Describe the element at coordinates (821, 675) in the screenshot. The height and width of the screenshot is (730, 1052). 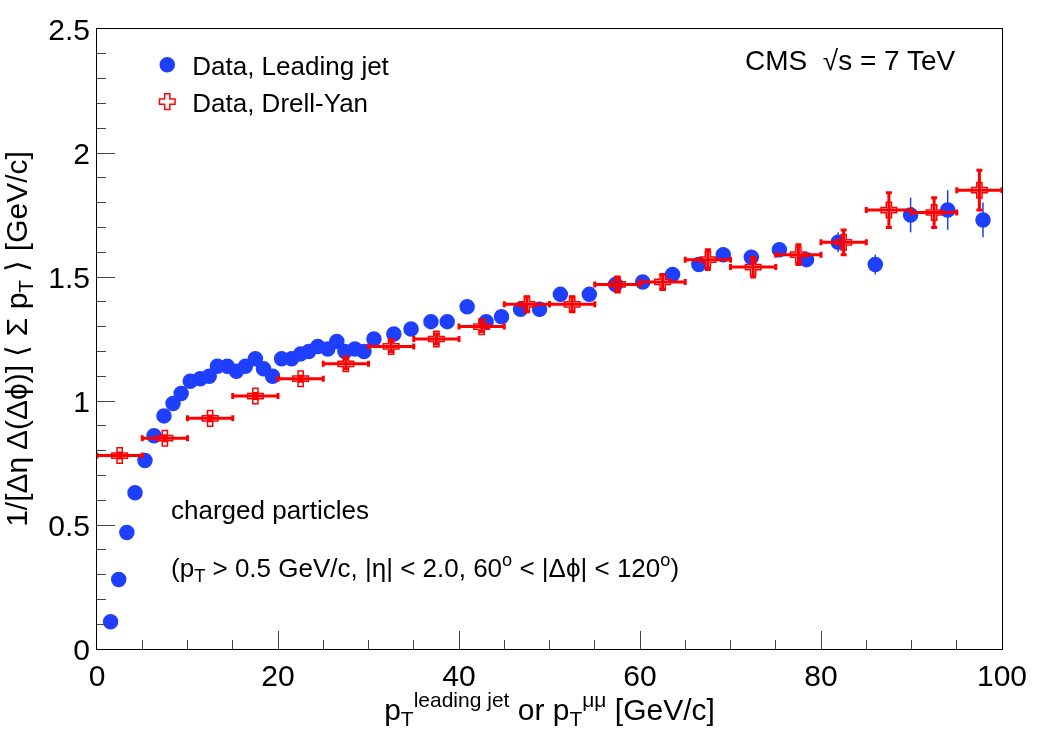
I see `x-tick-label: 80` at that location.